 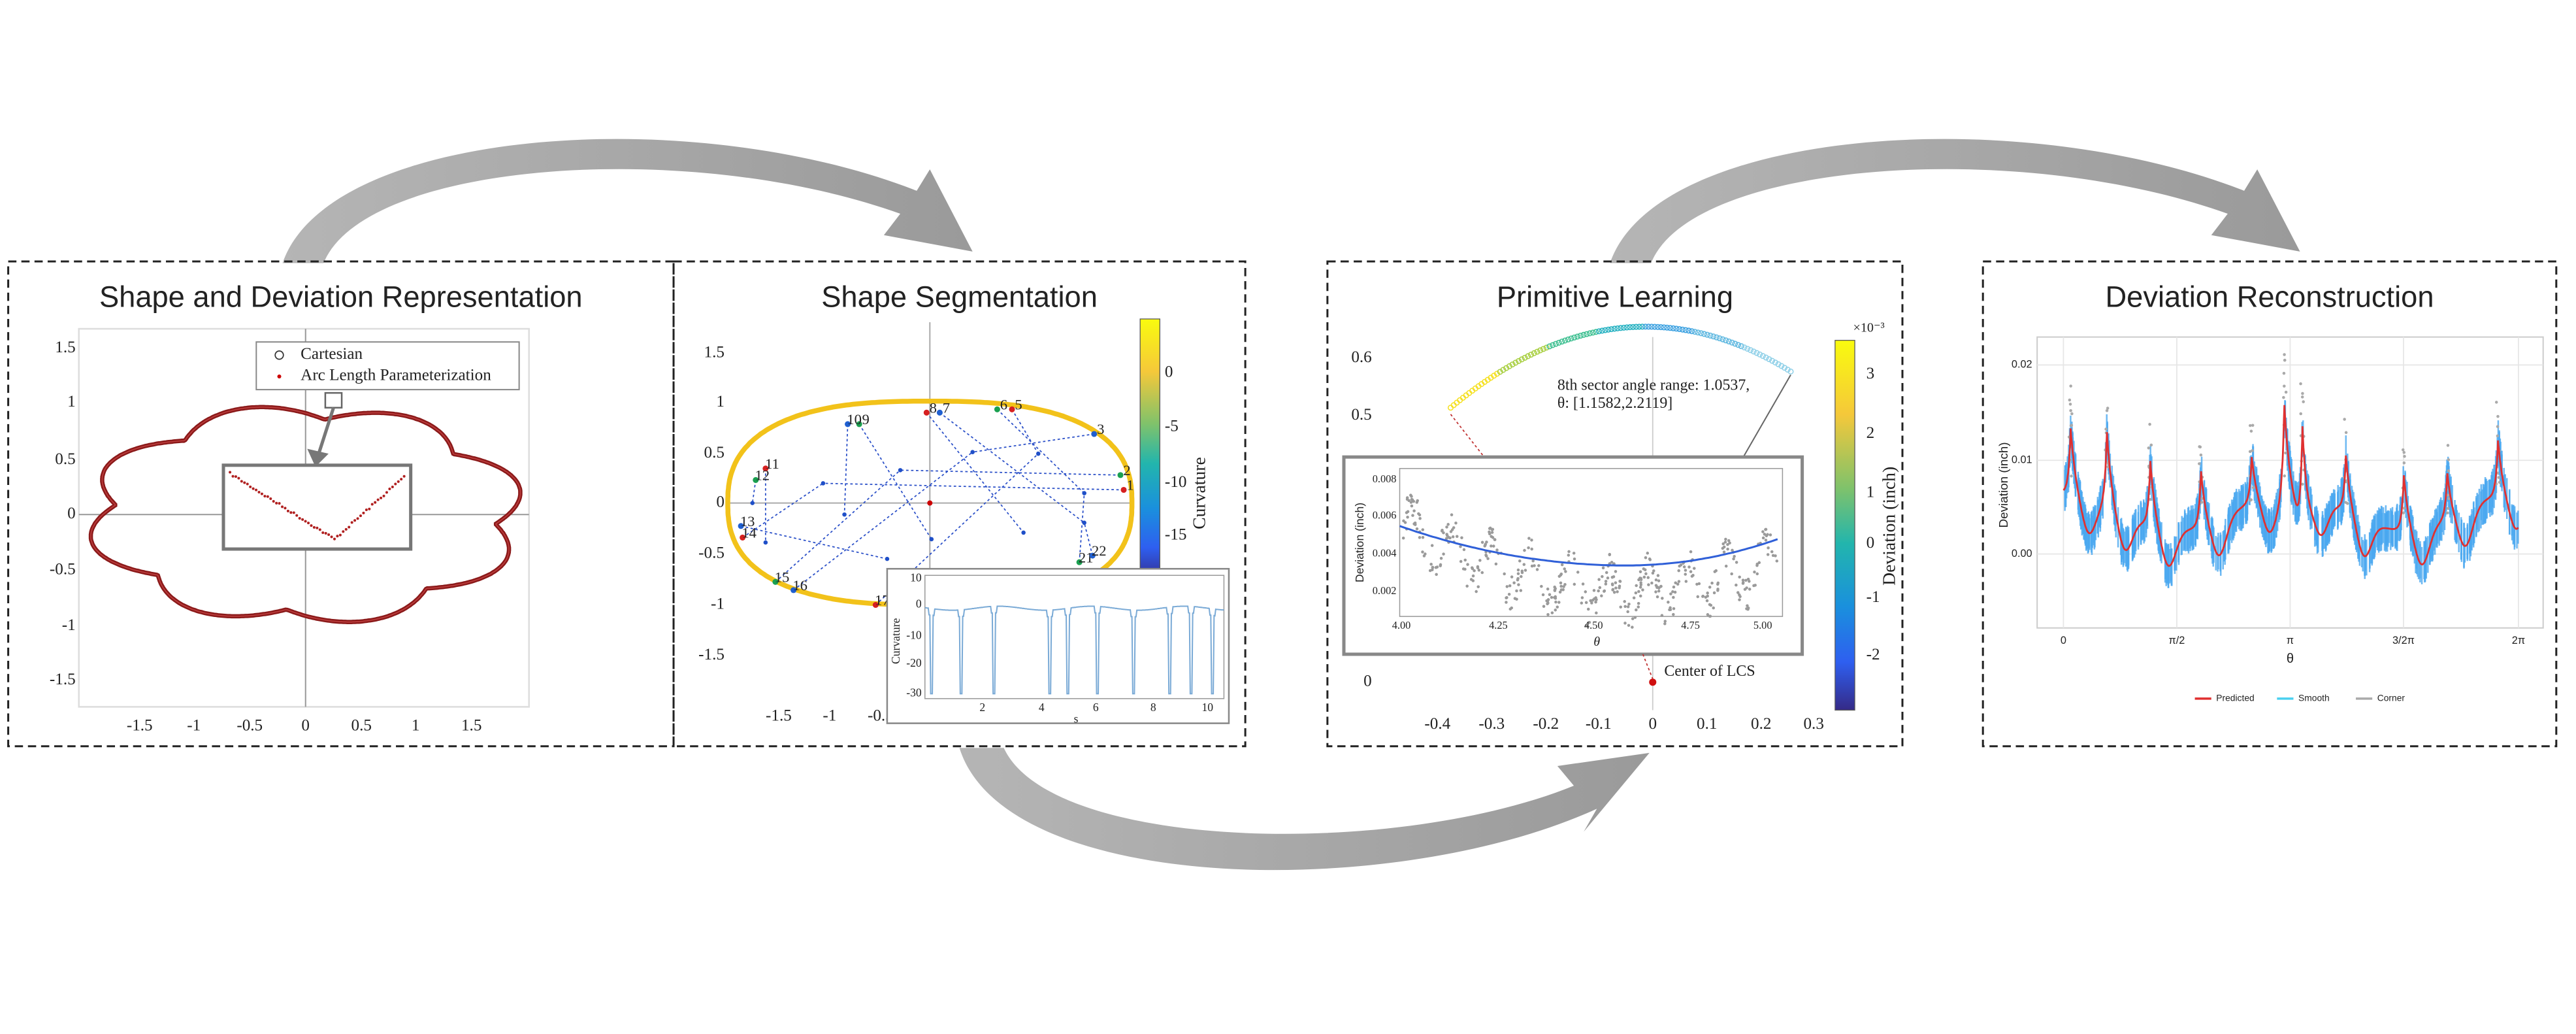 I want to click on inset-y-tick: 0.006, so click(x=1385, y=515).